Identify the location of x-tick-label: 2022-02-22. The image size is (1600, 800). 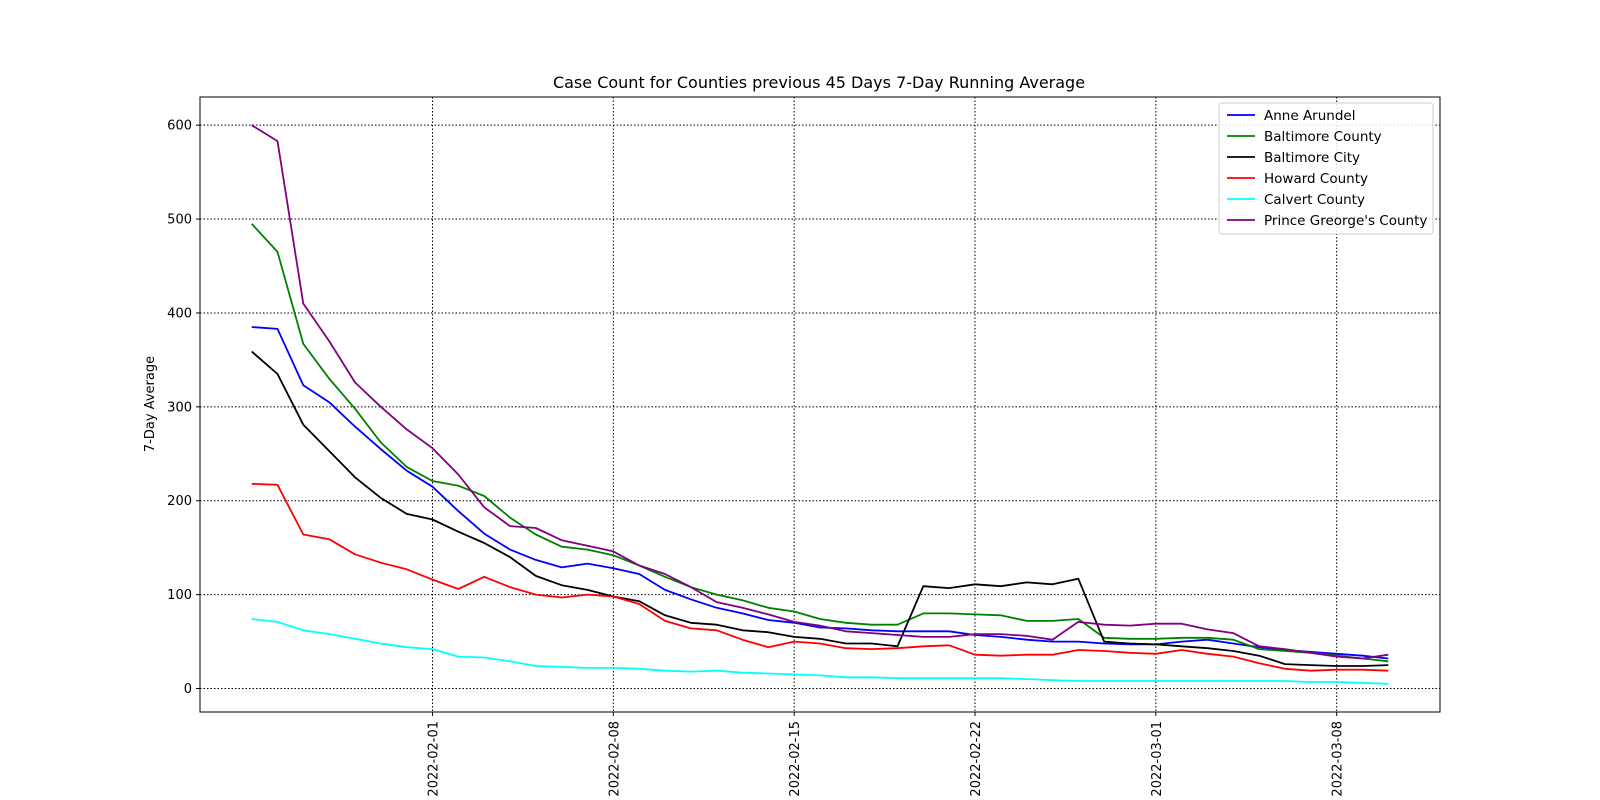
(976, 759).